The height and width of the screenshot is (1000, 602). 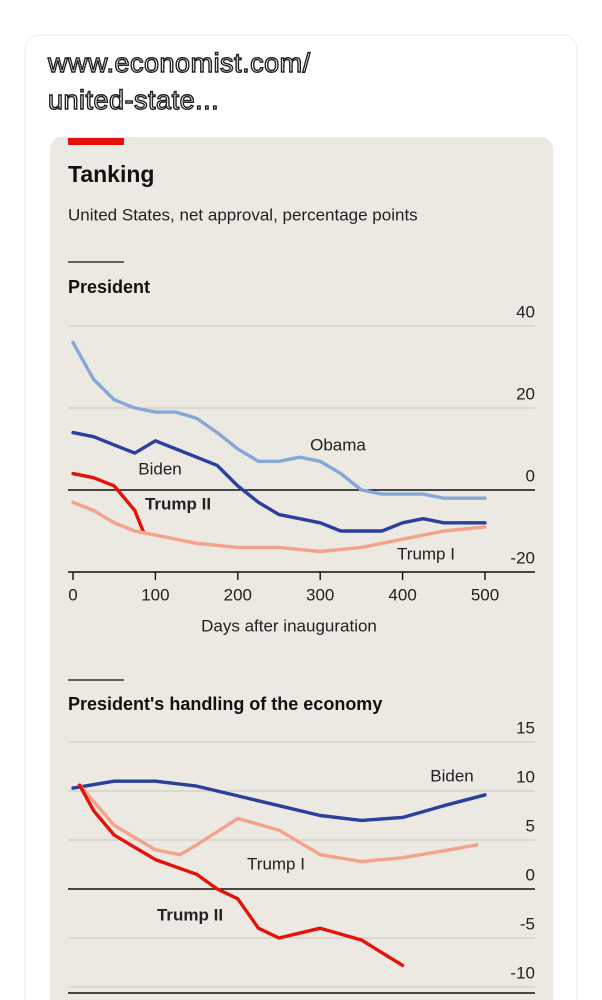 I want to click on section-title: President, so click(x=109, y=287).